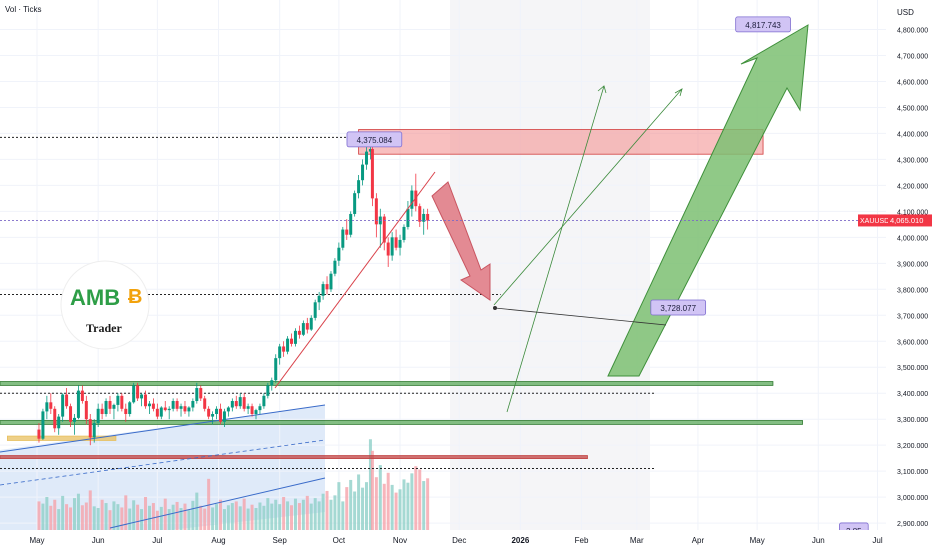 The width and height of the screenshot is (932, 550). I want to click on time-axis, so click(466, 540).